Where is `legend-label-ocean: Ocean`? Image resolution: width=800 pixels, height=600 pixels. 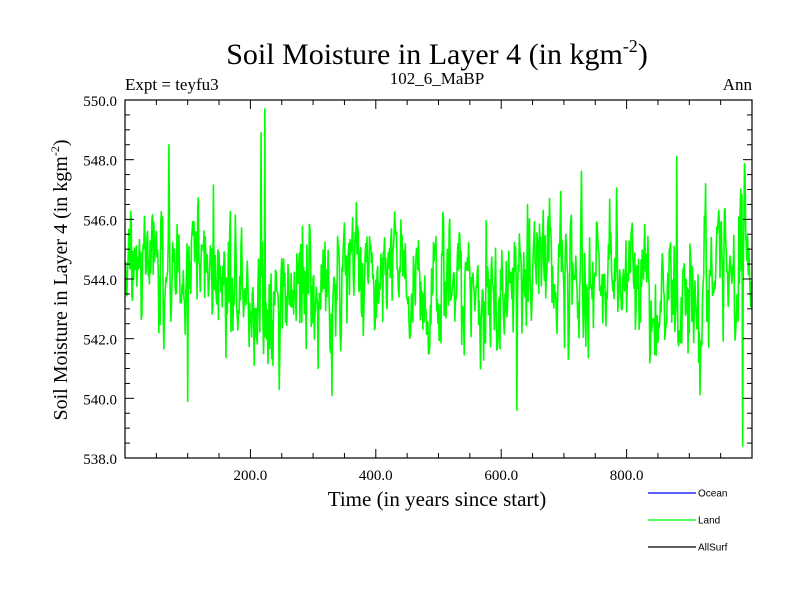 legend-label-ocean: Ocean is located at coordinates (712, 494).